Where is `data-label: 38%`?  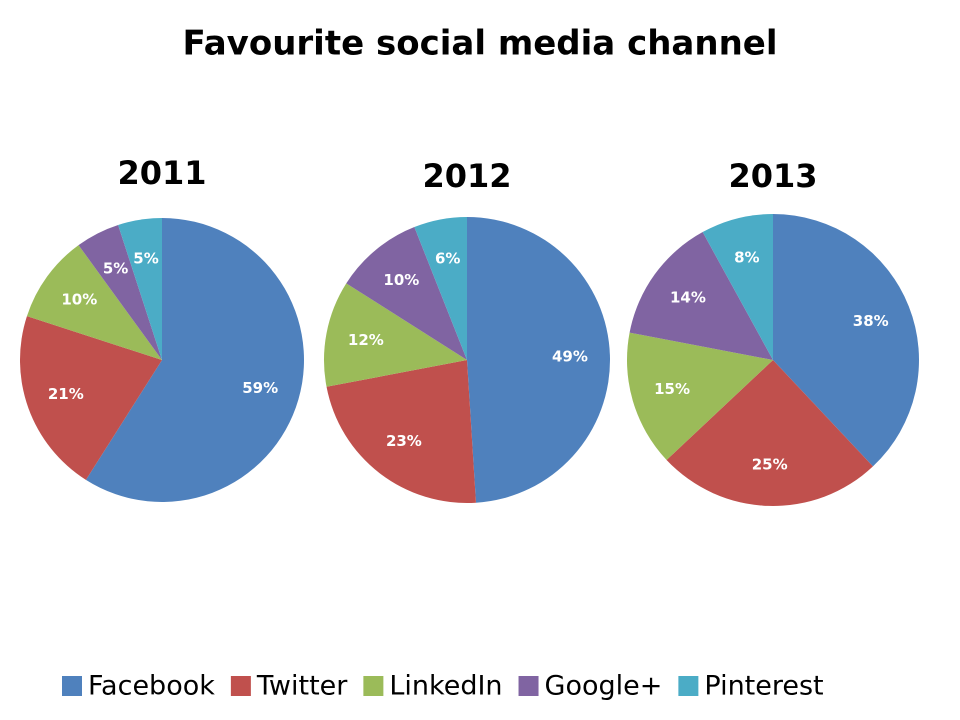
data-label: 38% is located at coordinates (871, 321).